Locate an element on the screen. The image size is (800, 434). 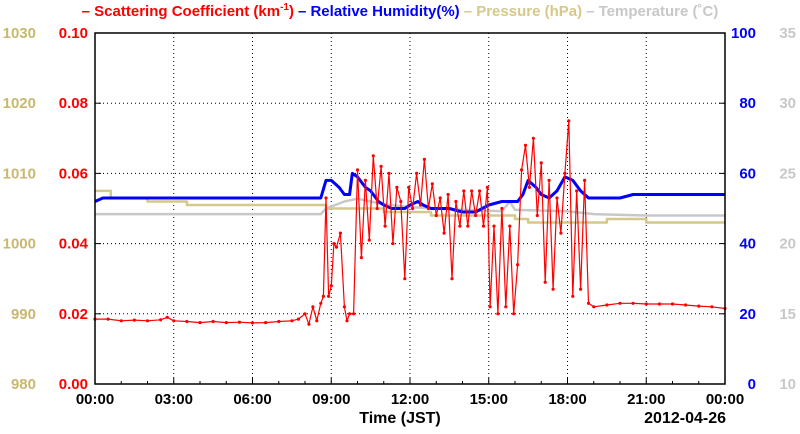
x-tick-label: 15:00 is located at coordinates (489, 399).